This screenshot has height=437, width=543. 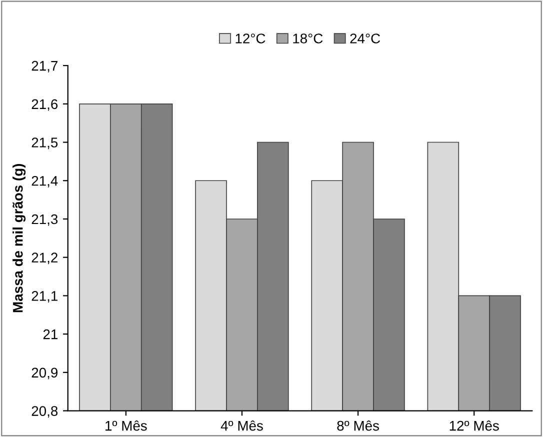 What do you see at coordinates (45, 144) in the screenshot?
I see `y-tick-label: 21,5` at bounding box center [45, 144].